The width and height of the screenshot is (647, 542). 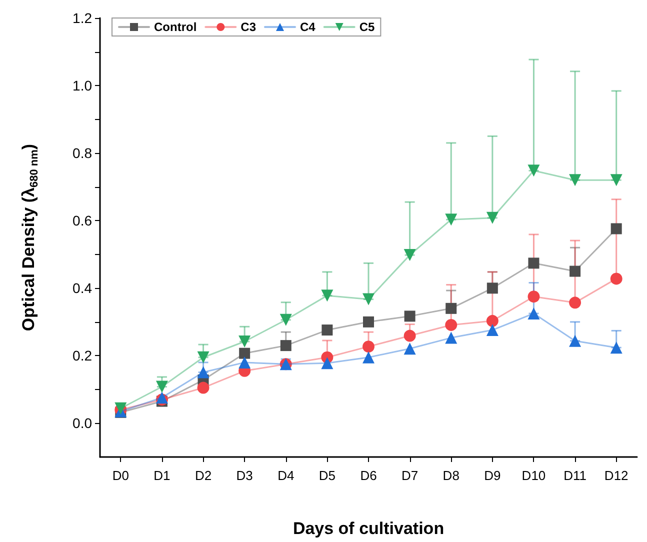 I want to click on x-axis-title: Days of cultivation, so click(x=368, y=528).